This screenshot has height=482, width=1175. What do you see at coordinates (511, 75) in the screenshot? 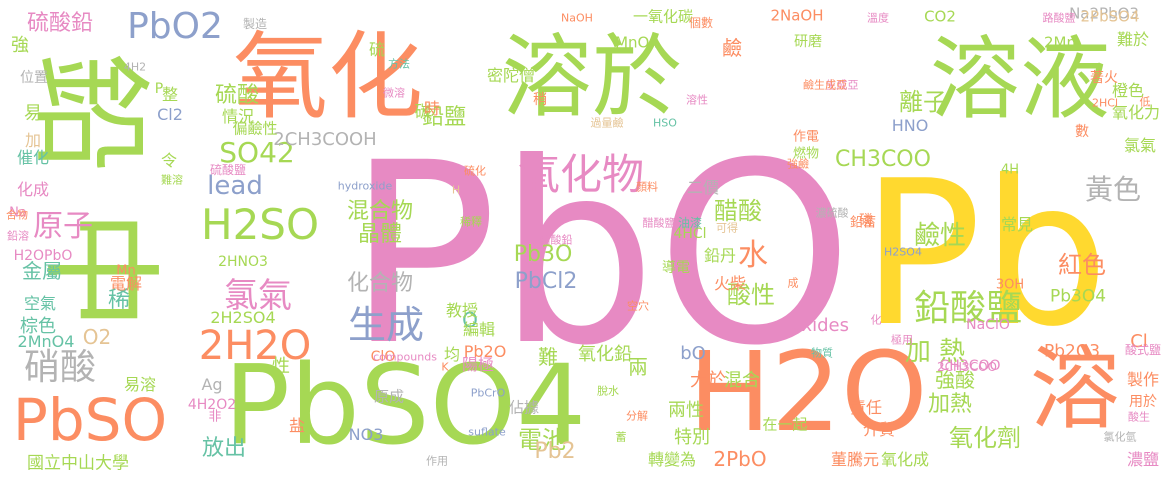
I see `cloud-word: 密陀僧` at bounding box center [511, 75].